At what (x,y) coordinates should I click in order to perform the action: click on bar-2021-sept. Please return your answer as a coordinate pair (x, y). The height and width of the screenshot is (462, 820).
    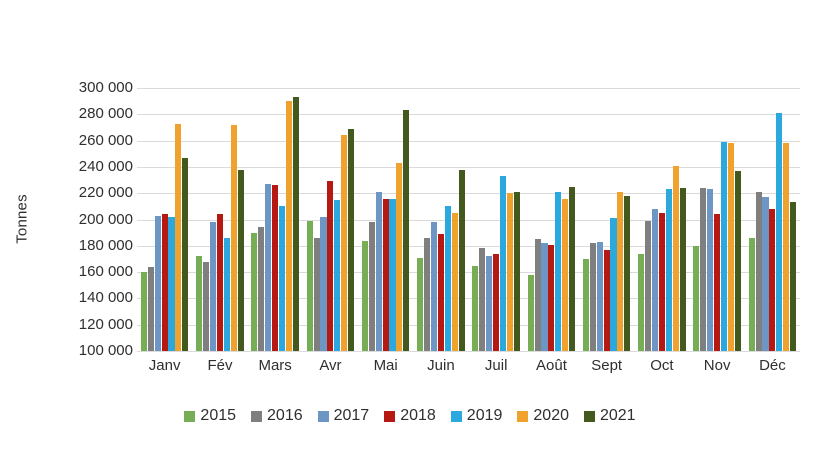
    Looking at the image, I should click on (627, 273).